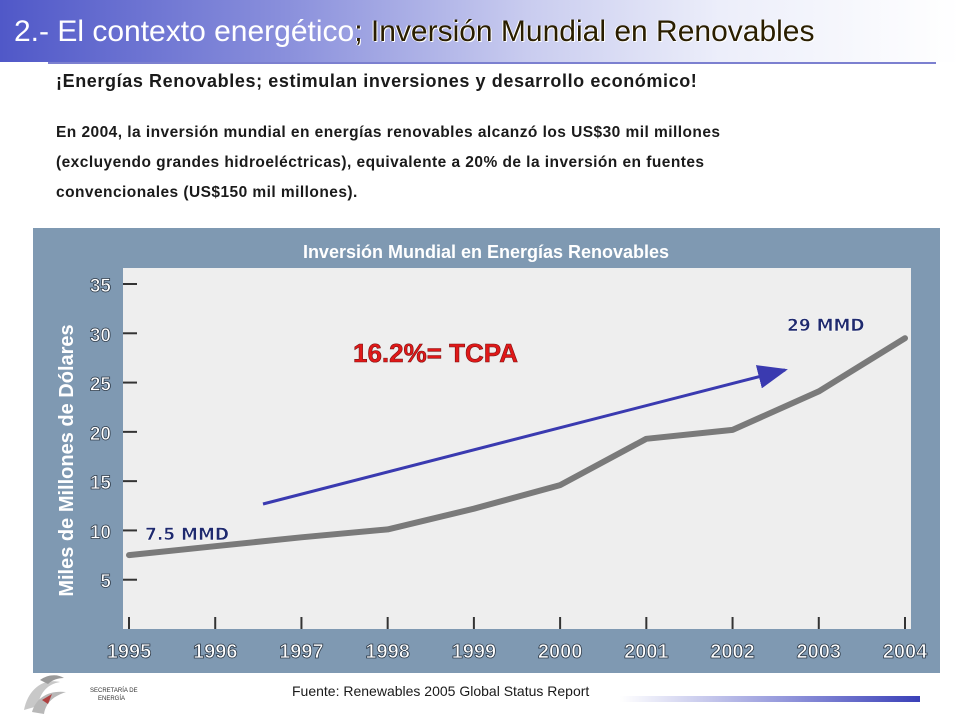 The image size is (960, 721). I want to click on end-value-label: 29 MMD, so click(826, 326).